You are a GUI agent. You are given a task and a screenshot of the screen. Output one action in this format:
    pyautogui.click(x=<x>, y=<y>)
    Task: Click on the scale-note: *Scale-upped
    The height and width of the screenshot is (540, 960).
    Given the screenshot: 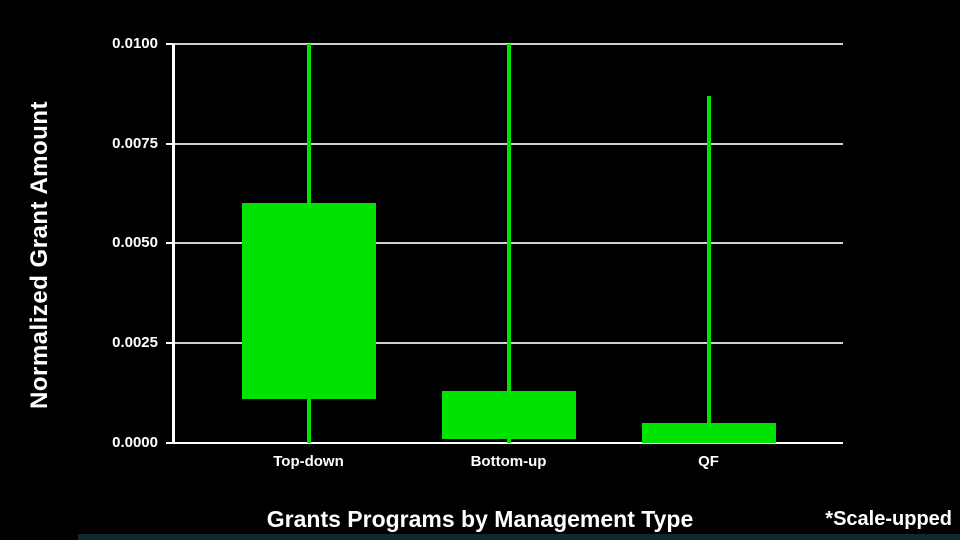 What is the action you would take?
    pyautogui.click(x=888, y=519)
    